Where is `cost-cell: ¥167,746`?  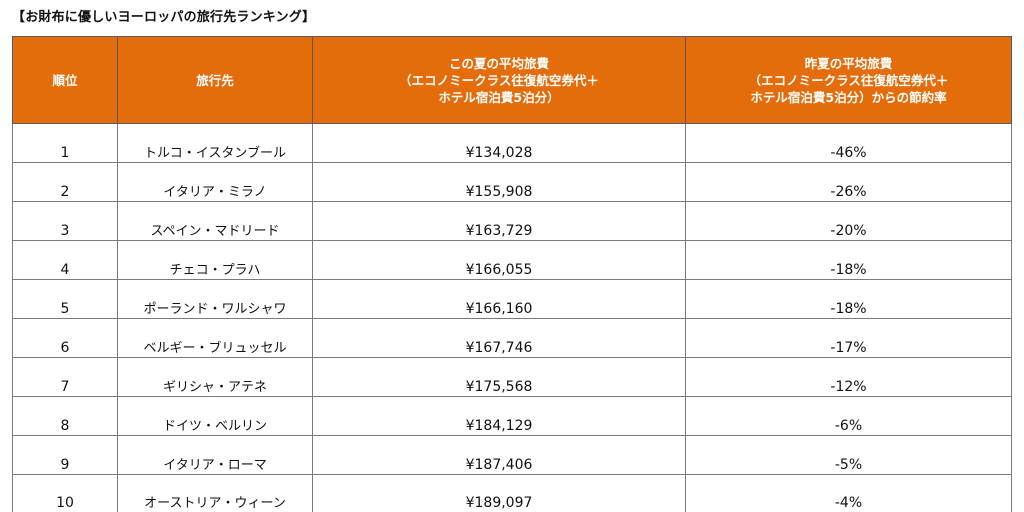 cost-cell: ¥167,746 is located at coordinates (499, 338).